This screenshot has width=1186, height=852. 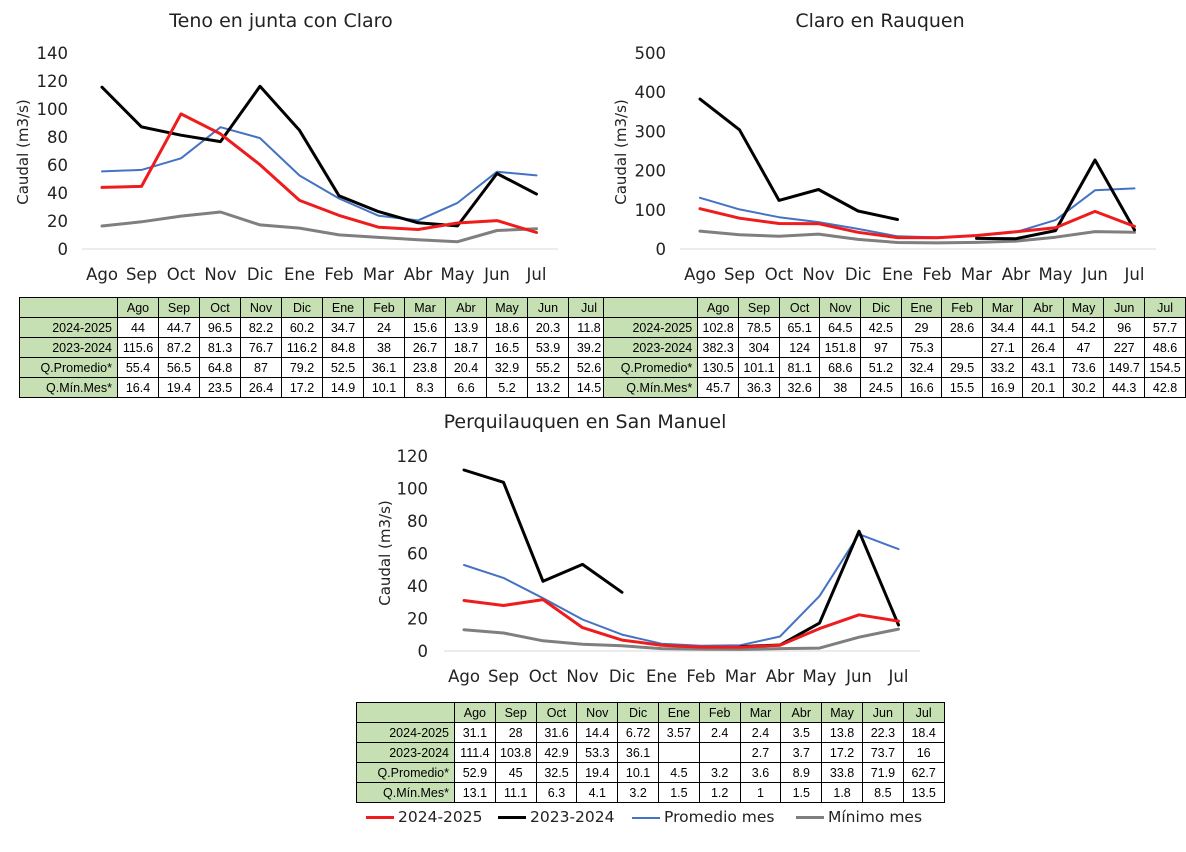 I want to click on table-header-cell: Feb, so click(x=719, y=712).